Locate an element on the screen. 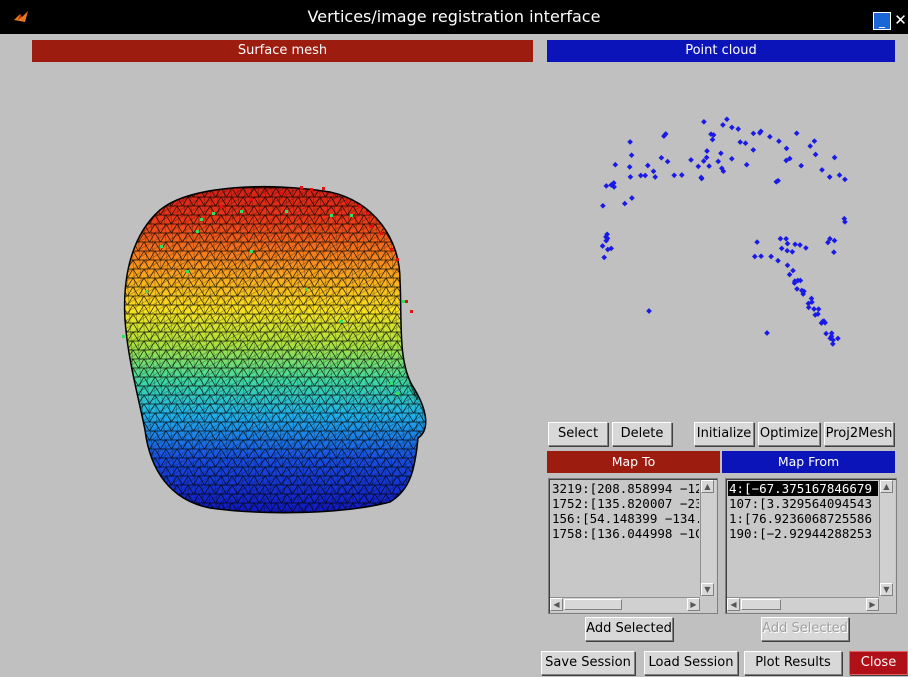 Image resolution: width=908 pixels, height=677 pixels. initialize-button: Initialize is located at coordinates (724, 434).